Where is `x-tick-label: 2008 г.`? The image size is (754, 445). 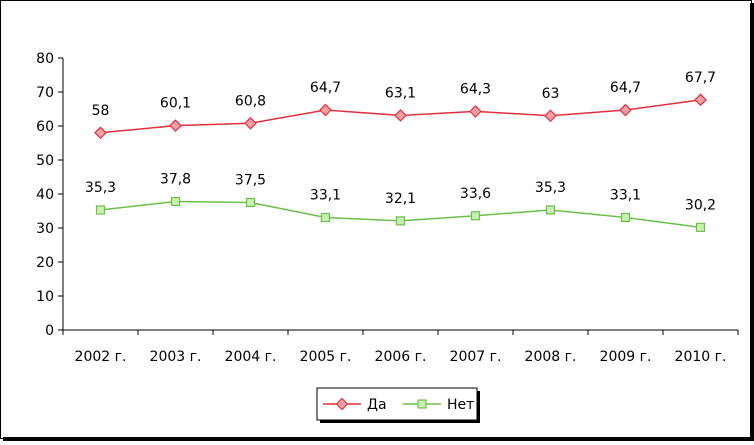
x-tick-label: 2008 г. is located at coordinates (551, 357).